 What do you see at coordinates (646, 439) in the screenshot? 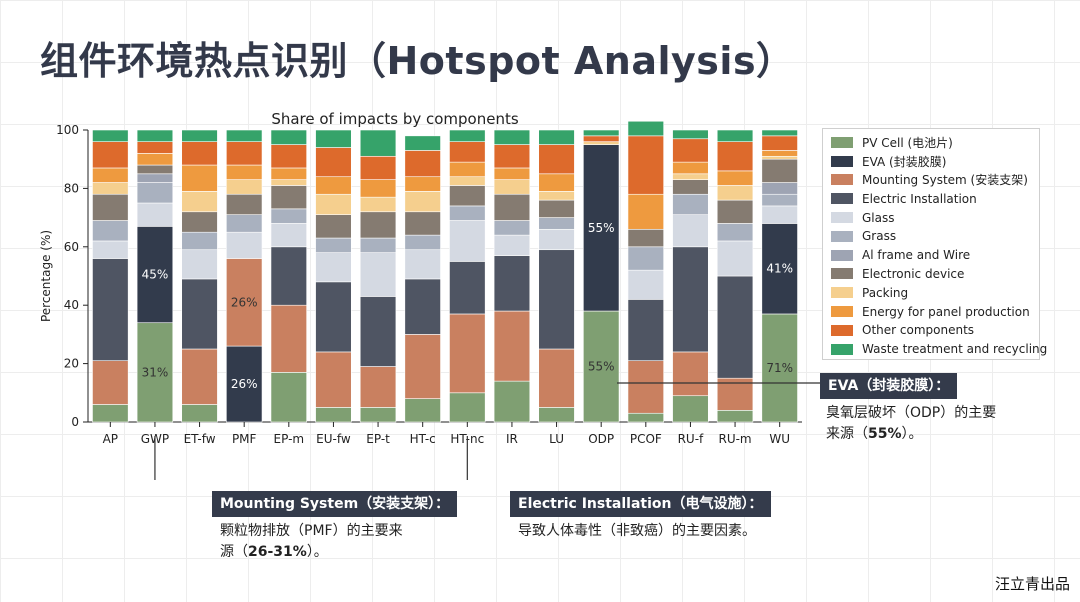
I see `x-tick-label-pcof: PCOF` at bounding box center [646, 439].